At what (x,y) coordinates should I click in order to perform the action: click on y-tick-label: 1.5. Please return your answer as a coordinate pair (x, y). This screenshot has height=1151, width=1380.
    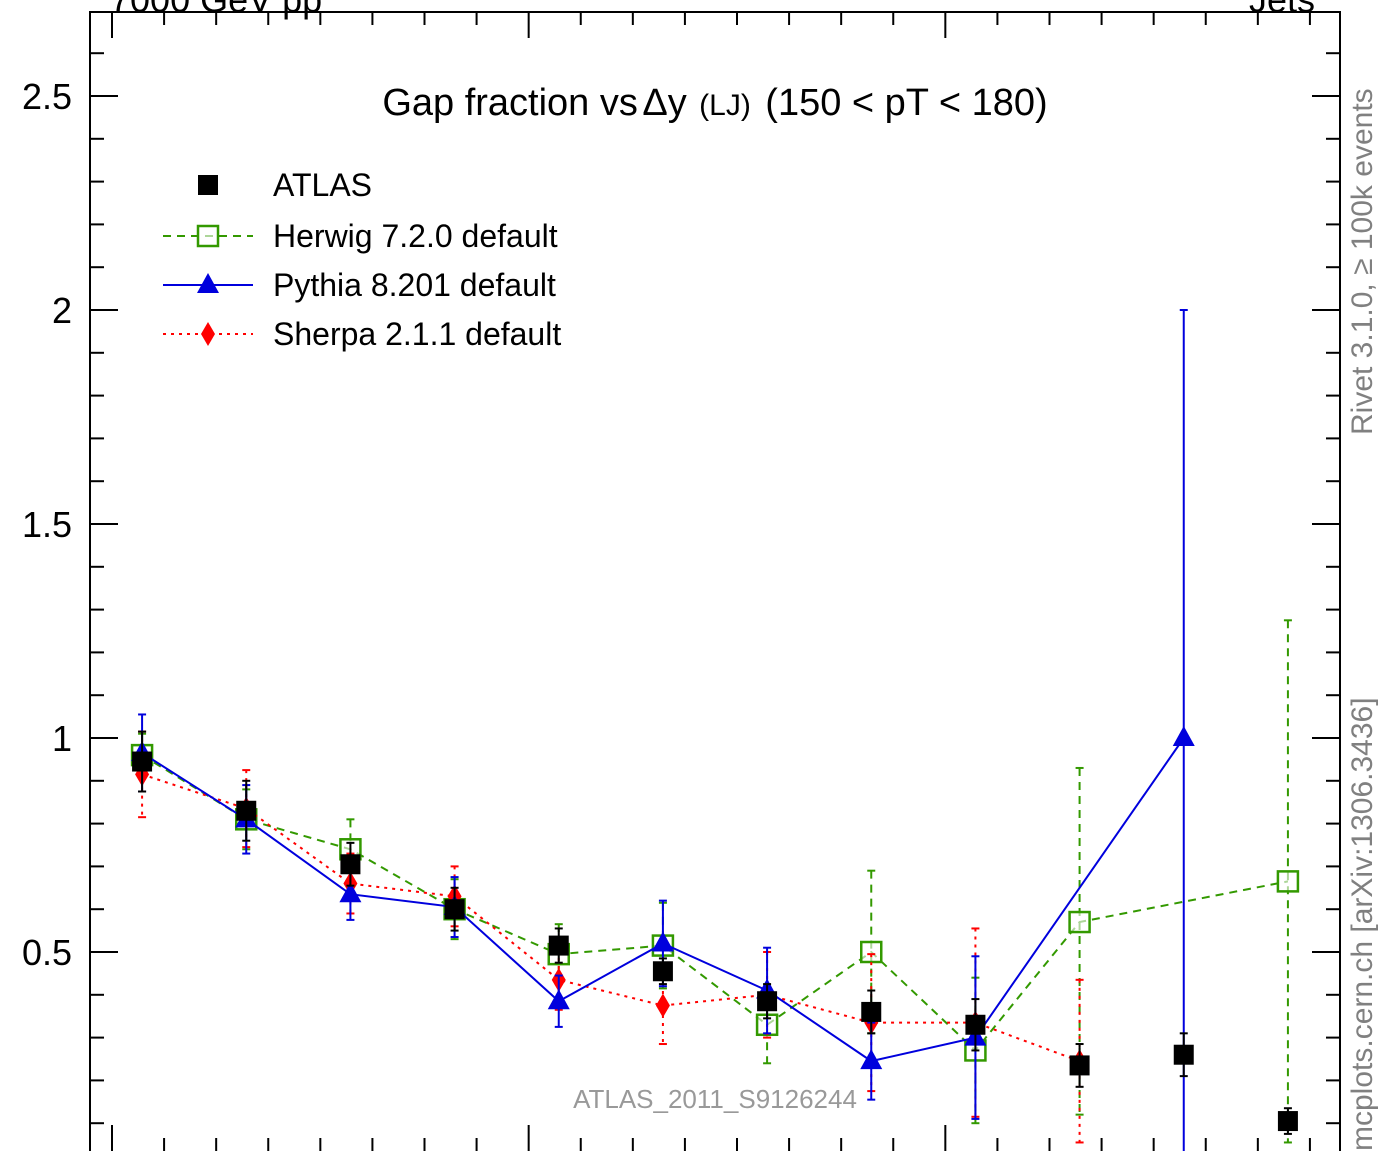
    Looking at the image, I should click on (47, 524).